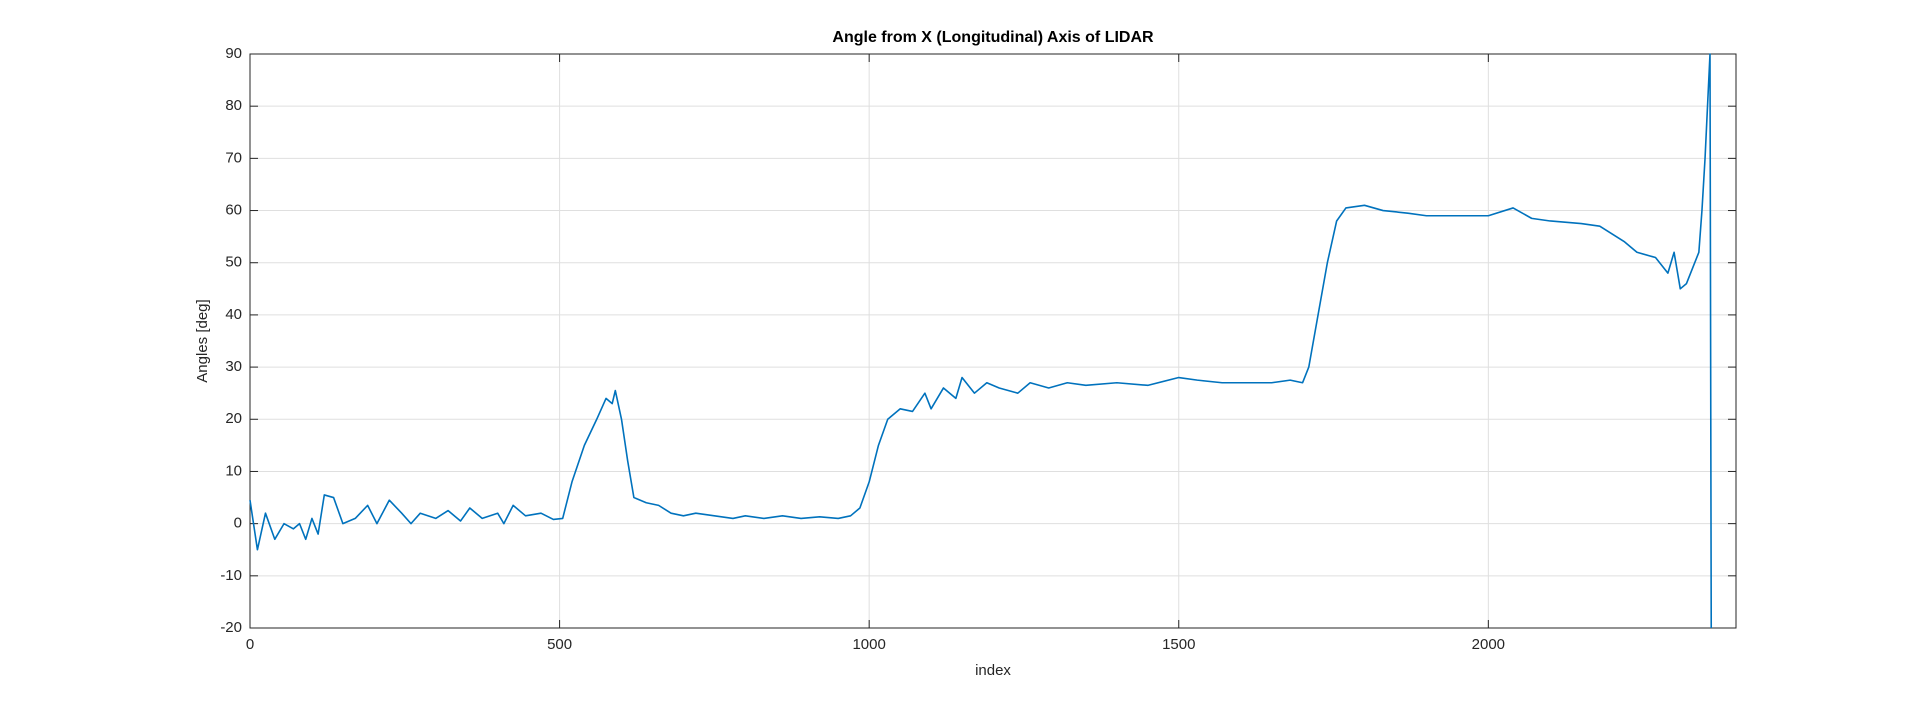 The image size is (1920, 707). What do you see at coordinates (868, 644) in the screenshot?
I see `x-tick-label: 1000` at bounding box center [868, 644].